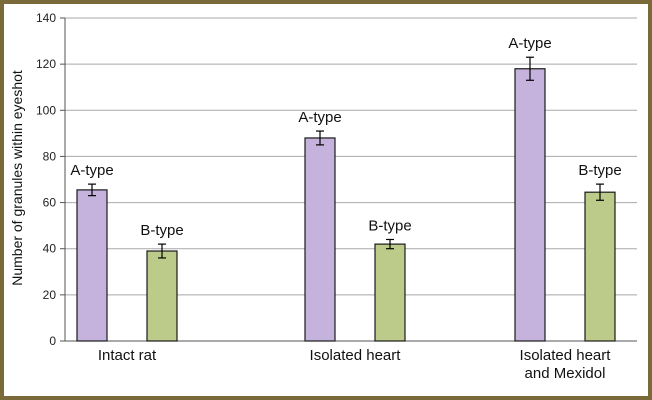  What do you see at coordinates (46, 18) in the screenshot?
I see `y-tick-label: 140` at bounding box center [46, 18].